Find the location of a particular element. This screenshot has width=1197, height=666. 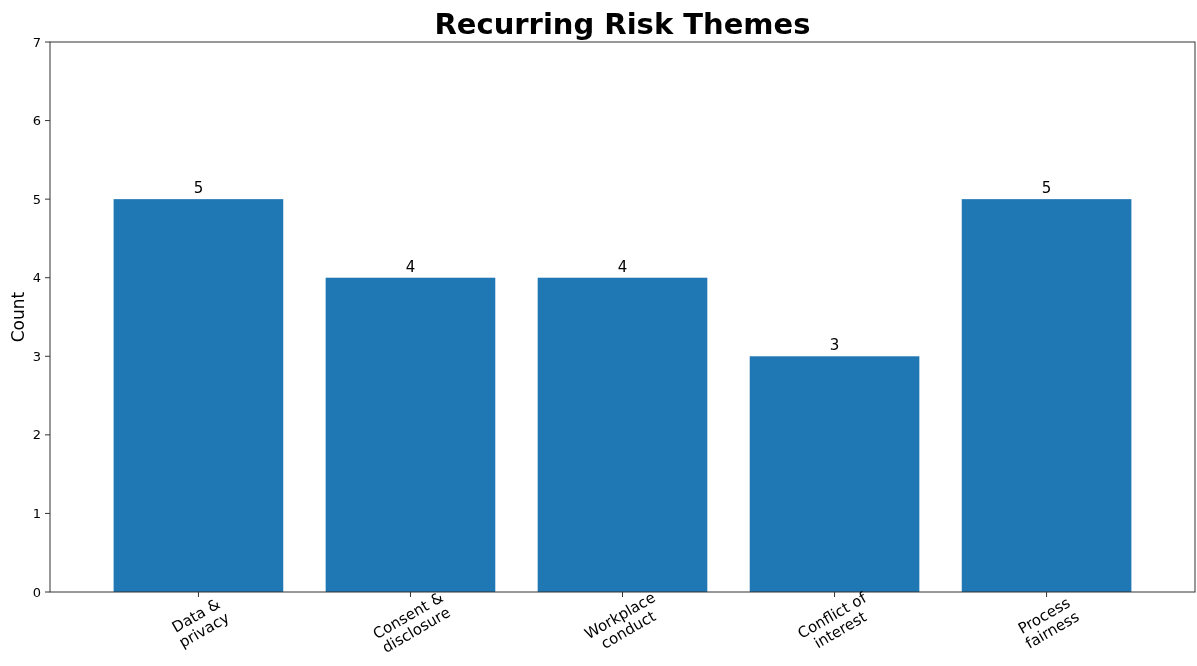

y-axis-title: Count is located at coordinates (18, 317).